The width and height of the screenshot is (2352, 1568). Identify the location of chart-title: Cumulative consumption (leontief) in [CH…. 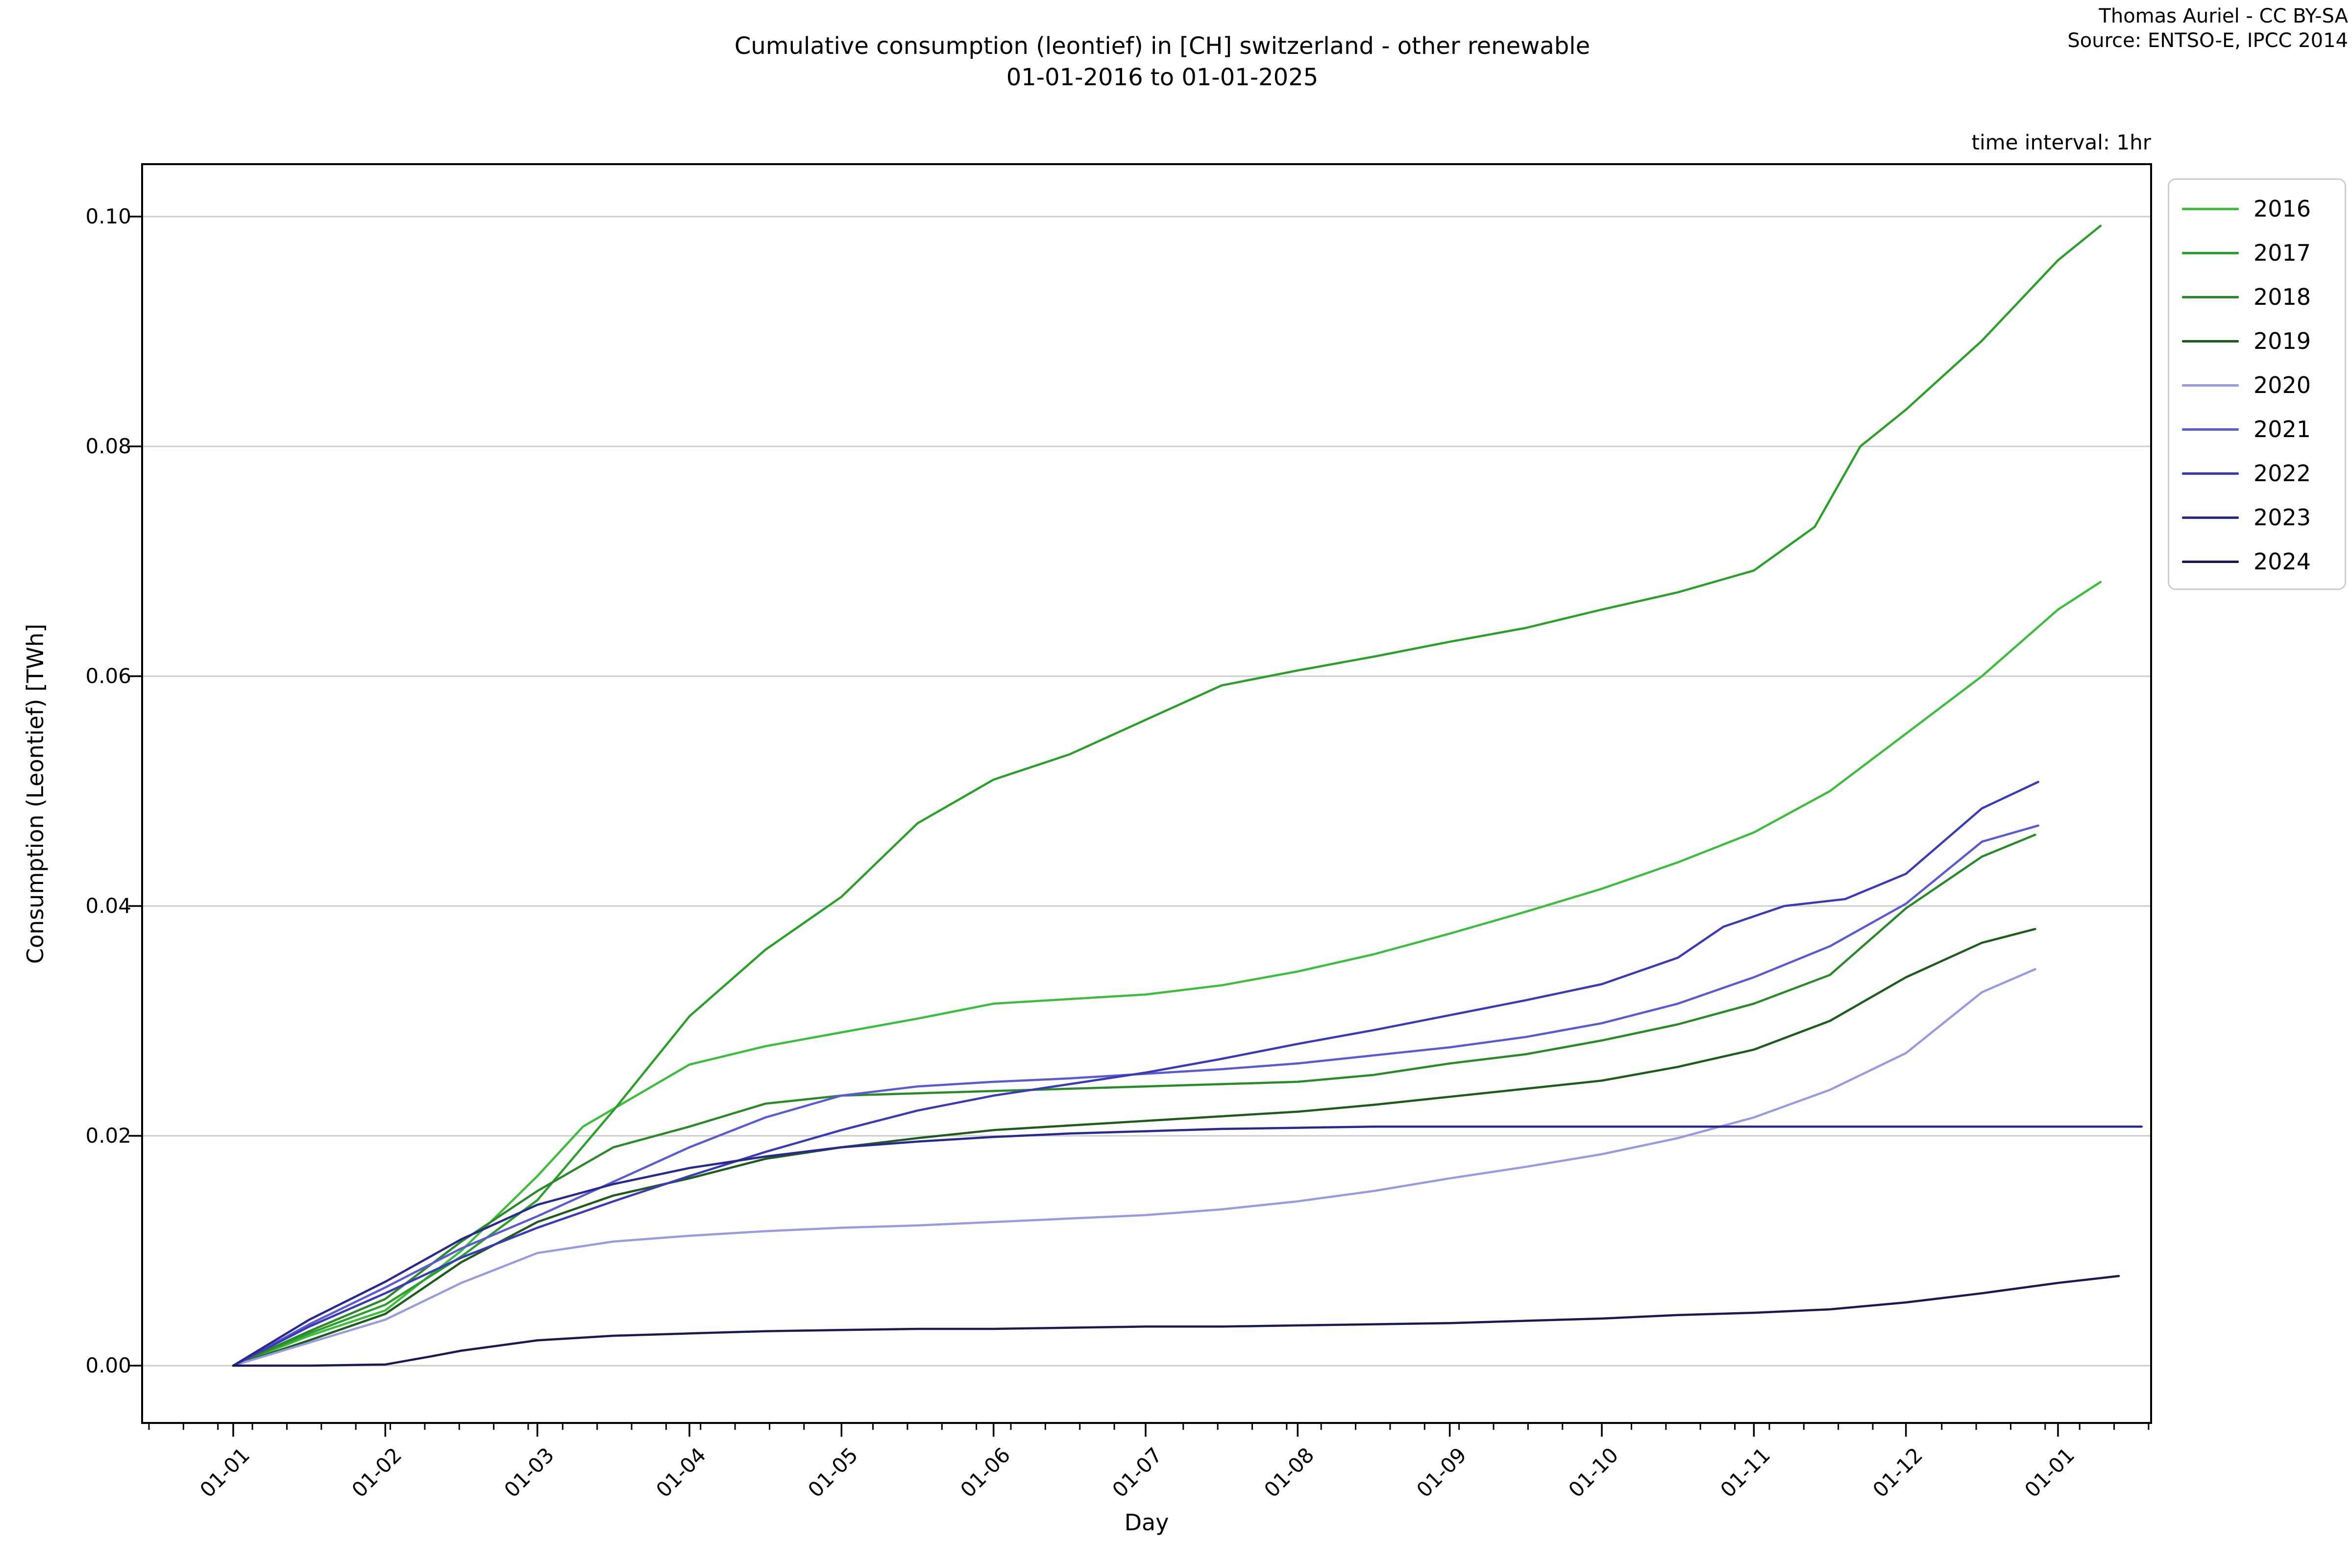
(1162, 61).